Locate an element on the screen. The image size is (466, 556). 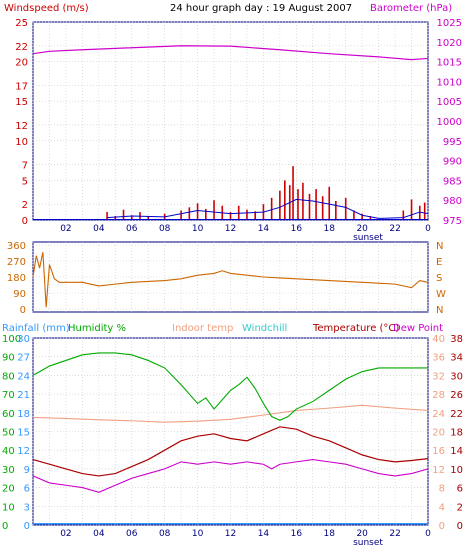
y-tick-temp-outdoor: 6 is located at coordinates (460, 489).